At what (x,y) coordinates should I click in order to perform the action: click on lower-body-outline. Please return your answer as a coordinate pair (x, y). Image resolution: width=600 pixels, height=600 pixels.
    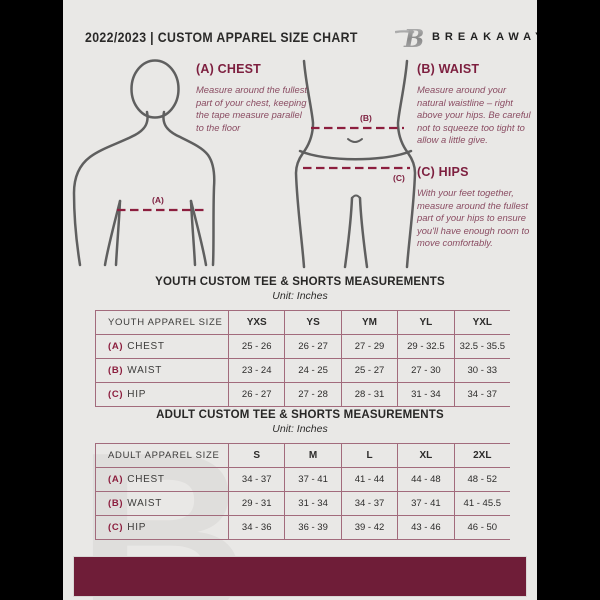
    Looking at the image, I should click on (355, 164).